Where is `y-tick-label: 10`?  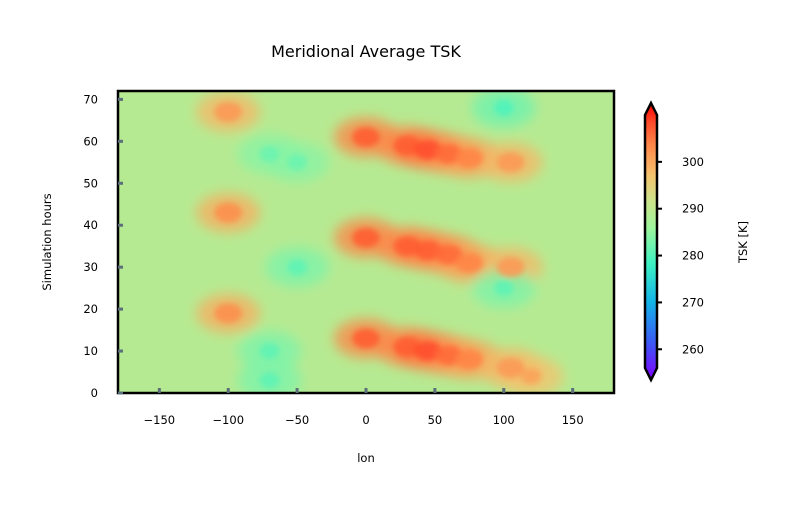 y-tick-label: 10 is located at coordinates (90, 351).